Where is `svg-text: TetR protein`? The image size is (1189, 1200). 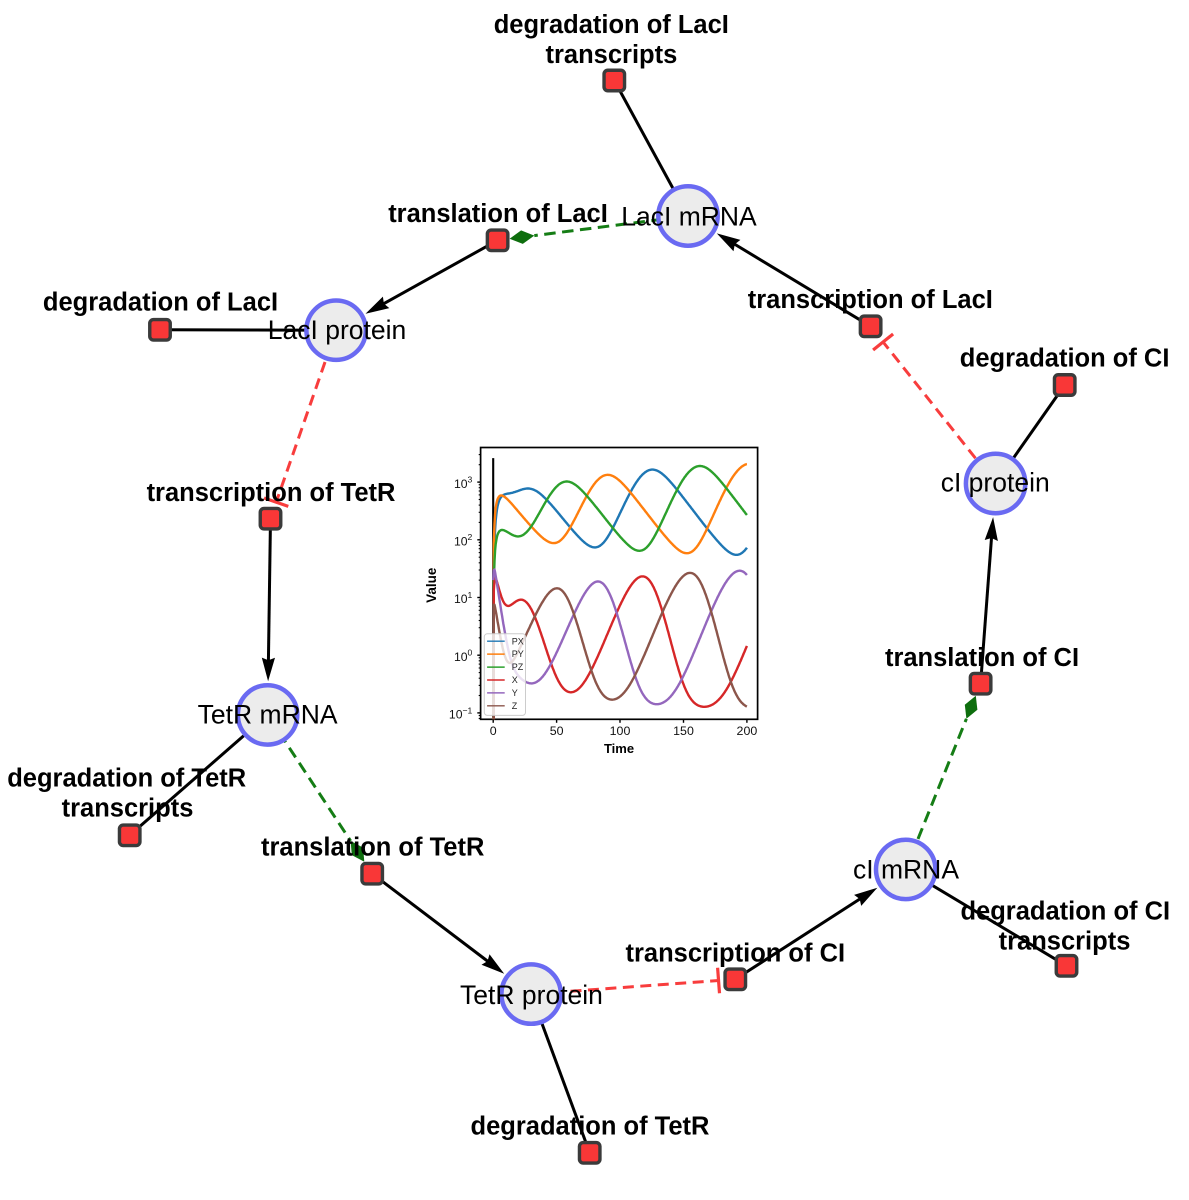
svg-text: TetR protein is located at coordinates (531, 995).